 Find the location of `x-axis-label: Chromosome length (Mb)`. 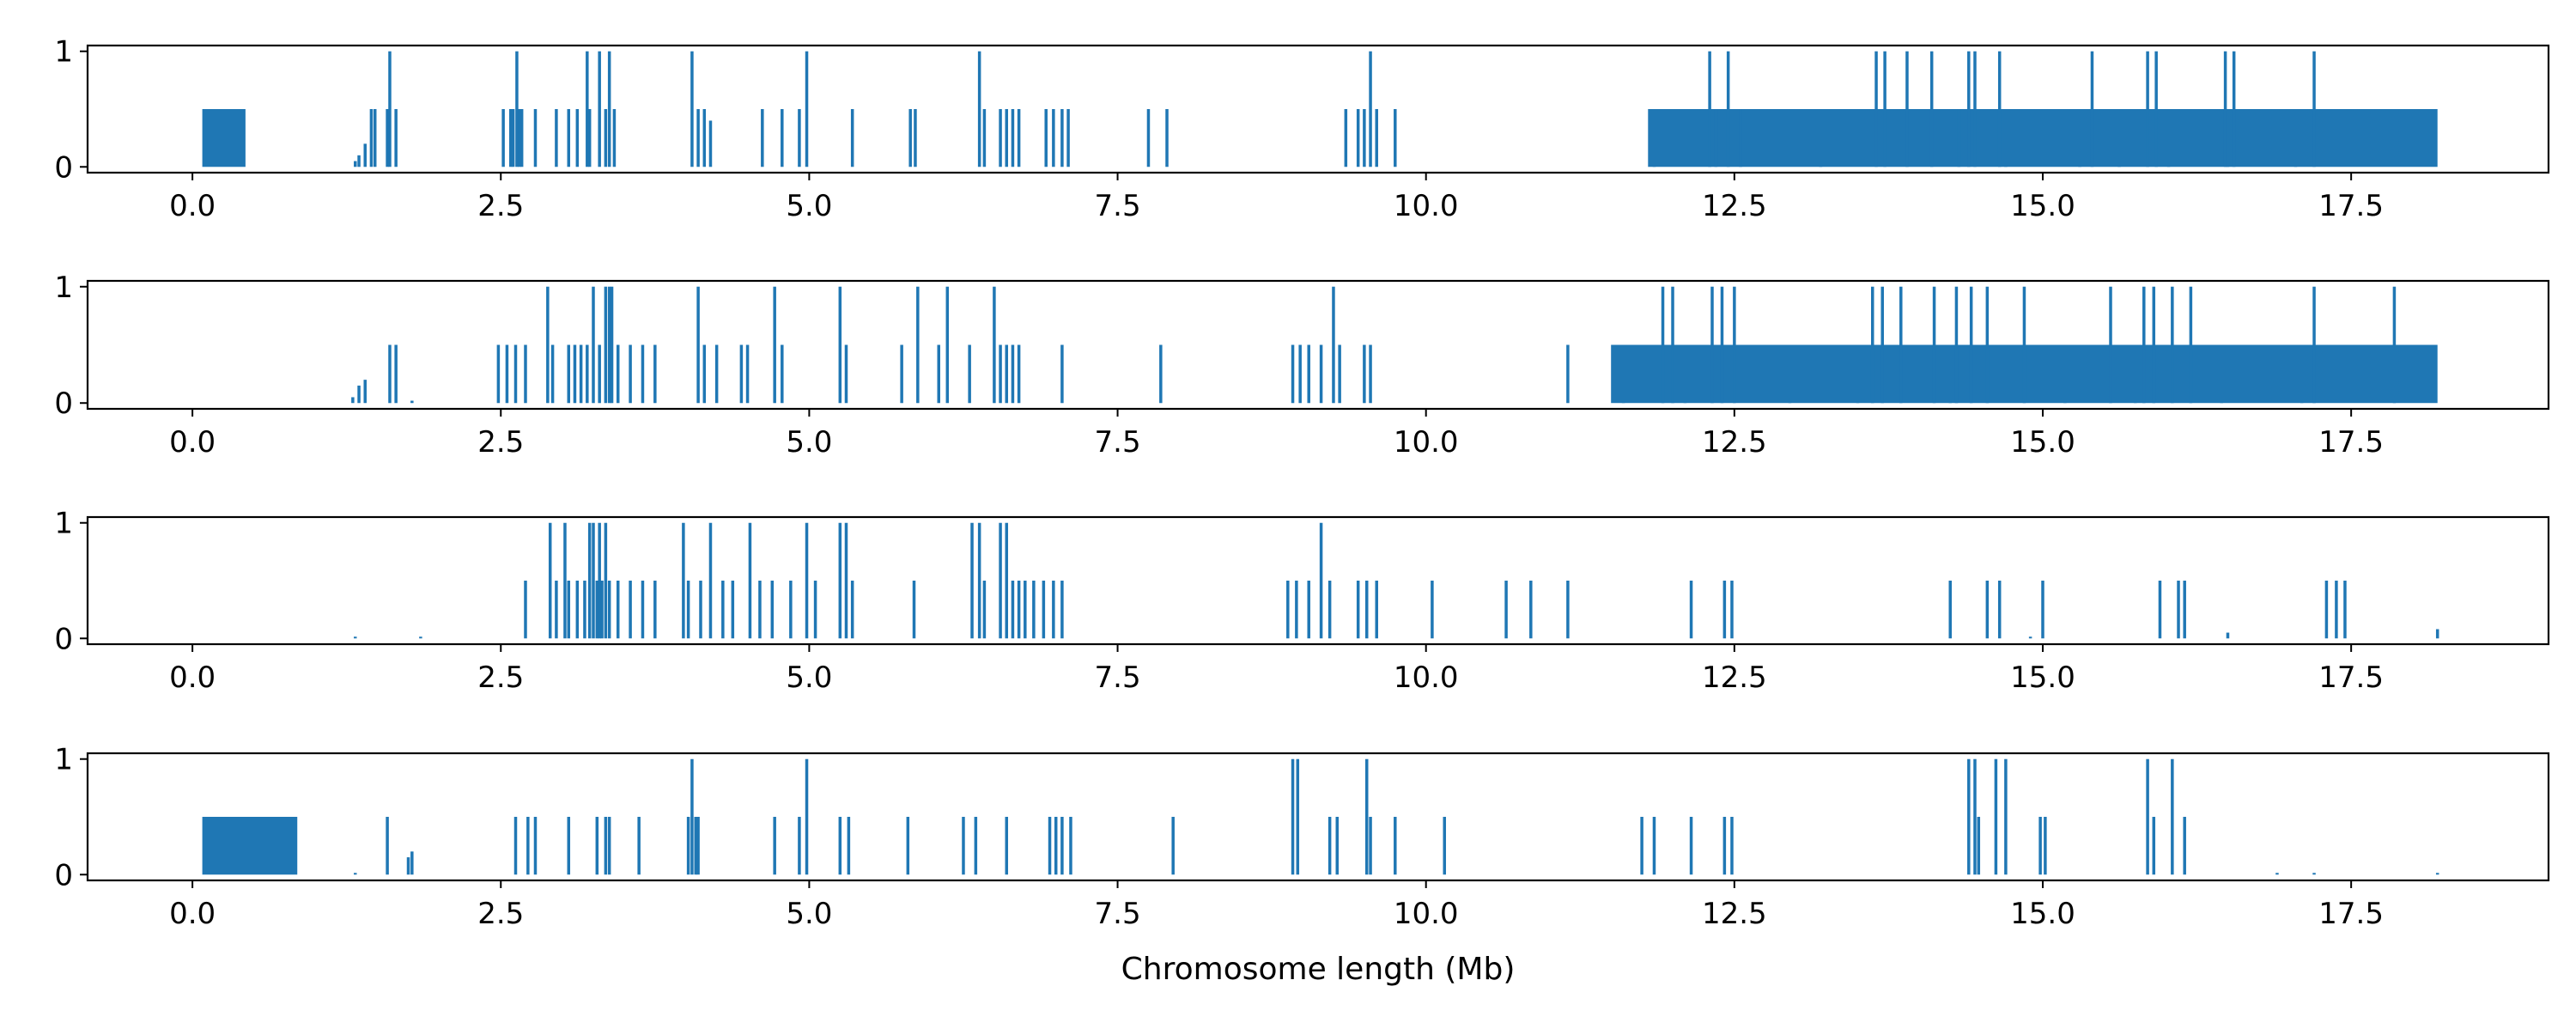

x-axis-label: Chromosome length (Mb) is located at coordinates (1319, 969).